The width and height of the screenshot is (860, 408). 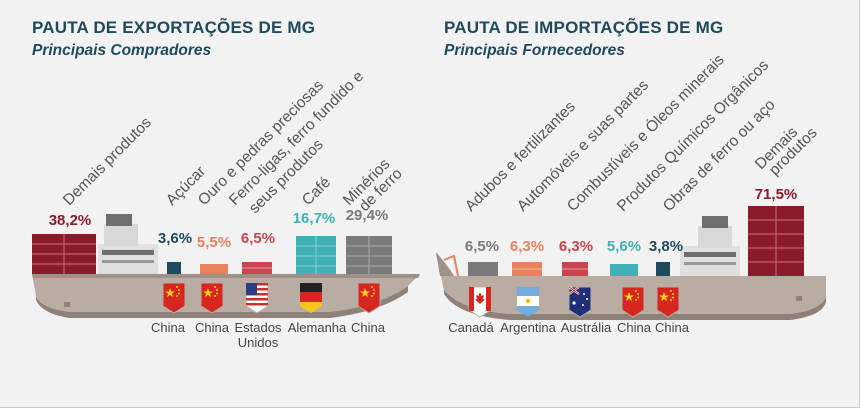 I want to click on import-percent-2: 6,3%, so click(x=576, y=246).